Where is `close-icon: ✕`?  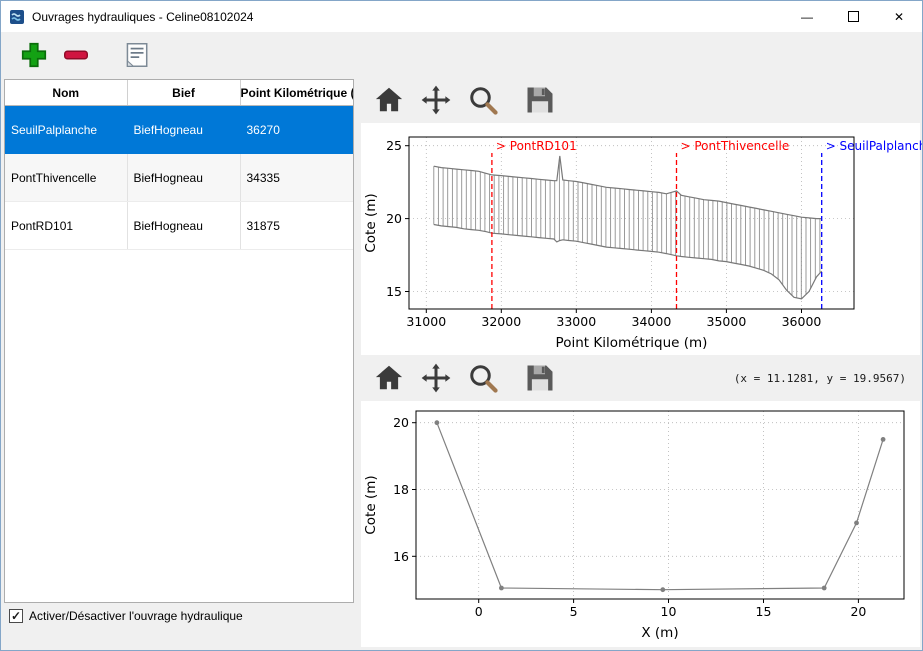
close-icon: ✕ is located at coordinates (899, 16).